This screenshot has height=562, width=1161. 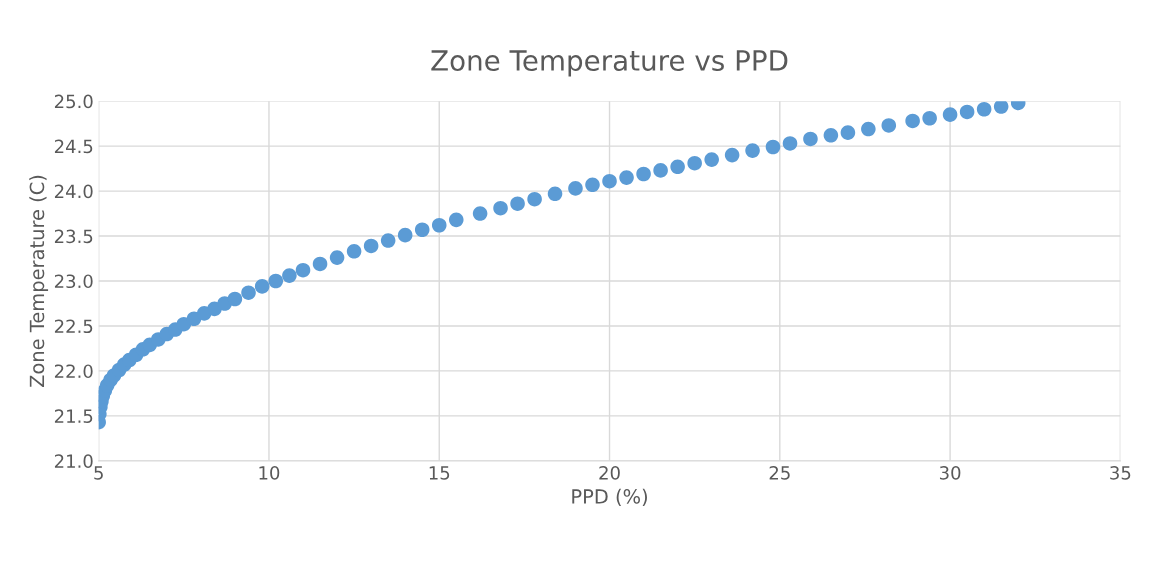 I want to click on x-tick-label: 35, so click(x=1120, y=473).